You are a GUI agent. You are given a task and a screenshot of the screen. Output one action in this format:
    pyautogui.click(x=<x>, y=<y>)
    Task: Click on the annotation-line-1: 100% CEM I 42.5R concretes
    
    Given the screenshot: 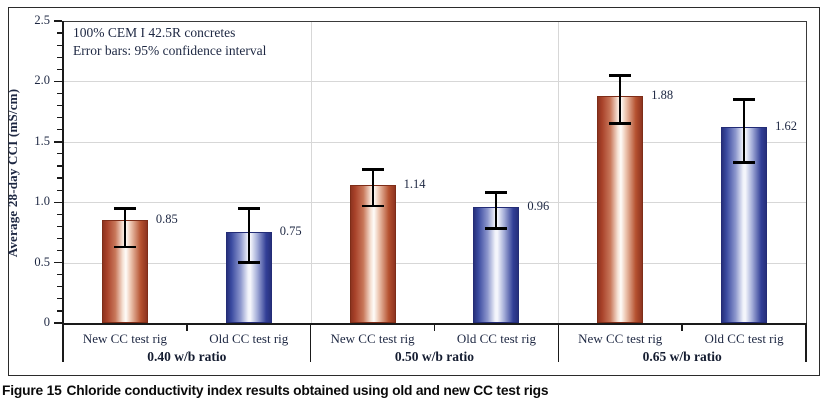 What is the action you would take?
    pyautogui.click(x=154, y=32)
    